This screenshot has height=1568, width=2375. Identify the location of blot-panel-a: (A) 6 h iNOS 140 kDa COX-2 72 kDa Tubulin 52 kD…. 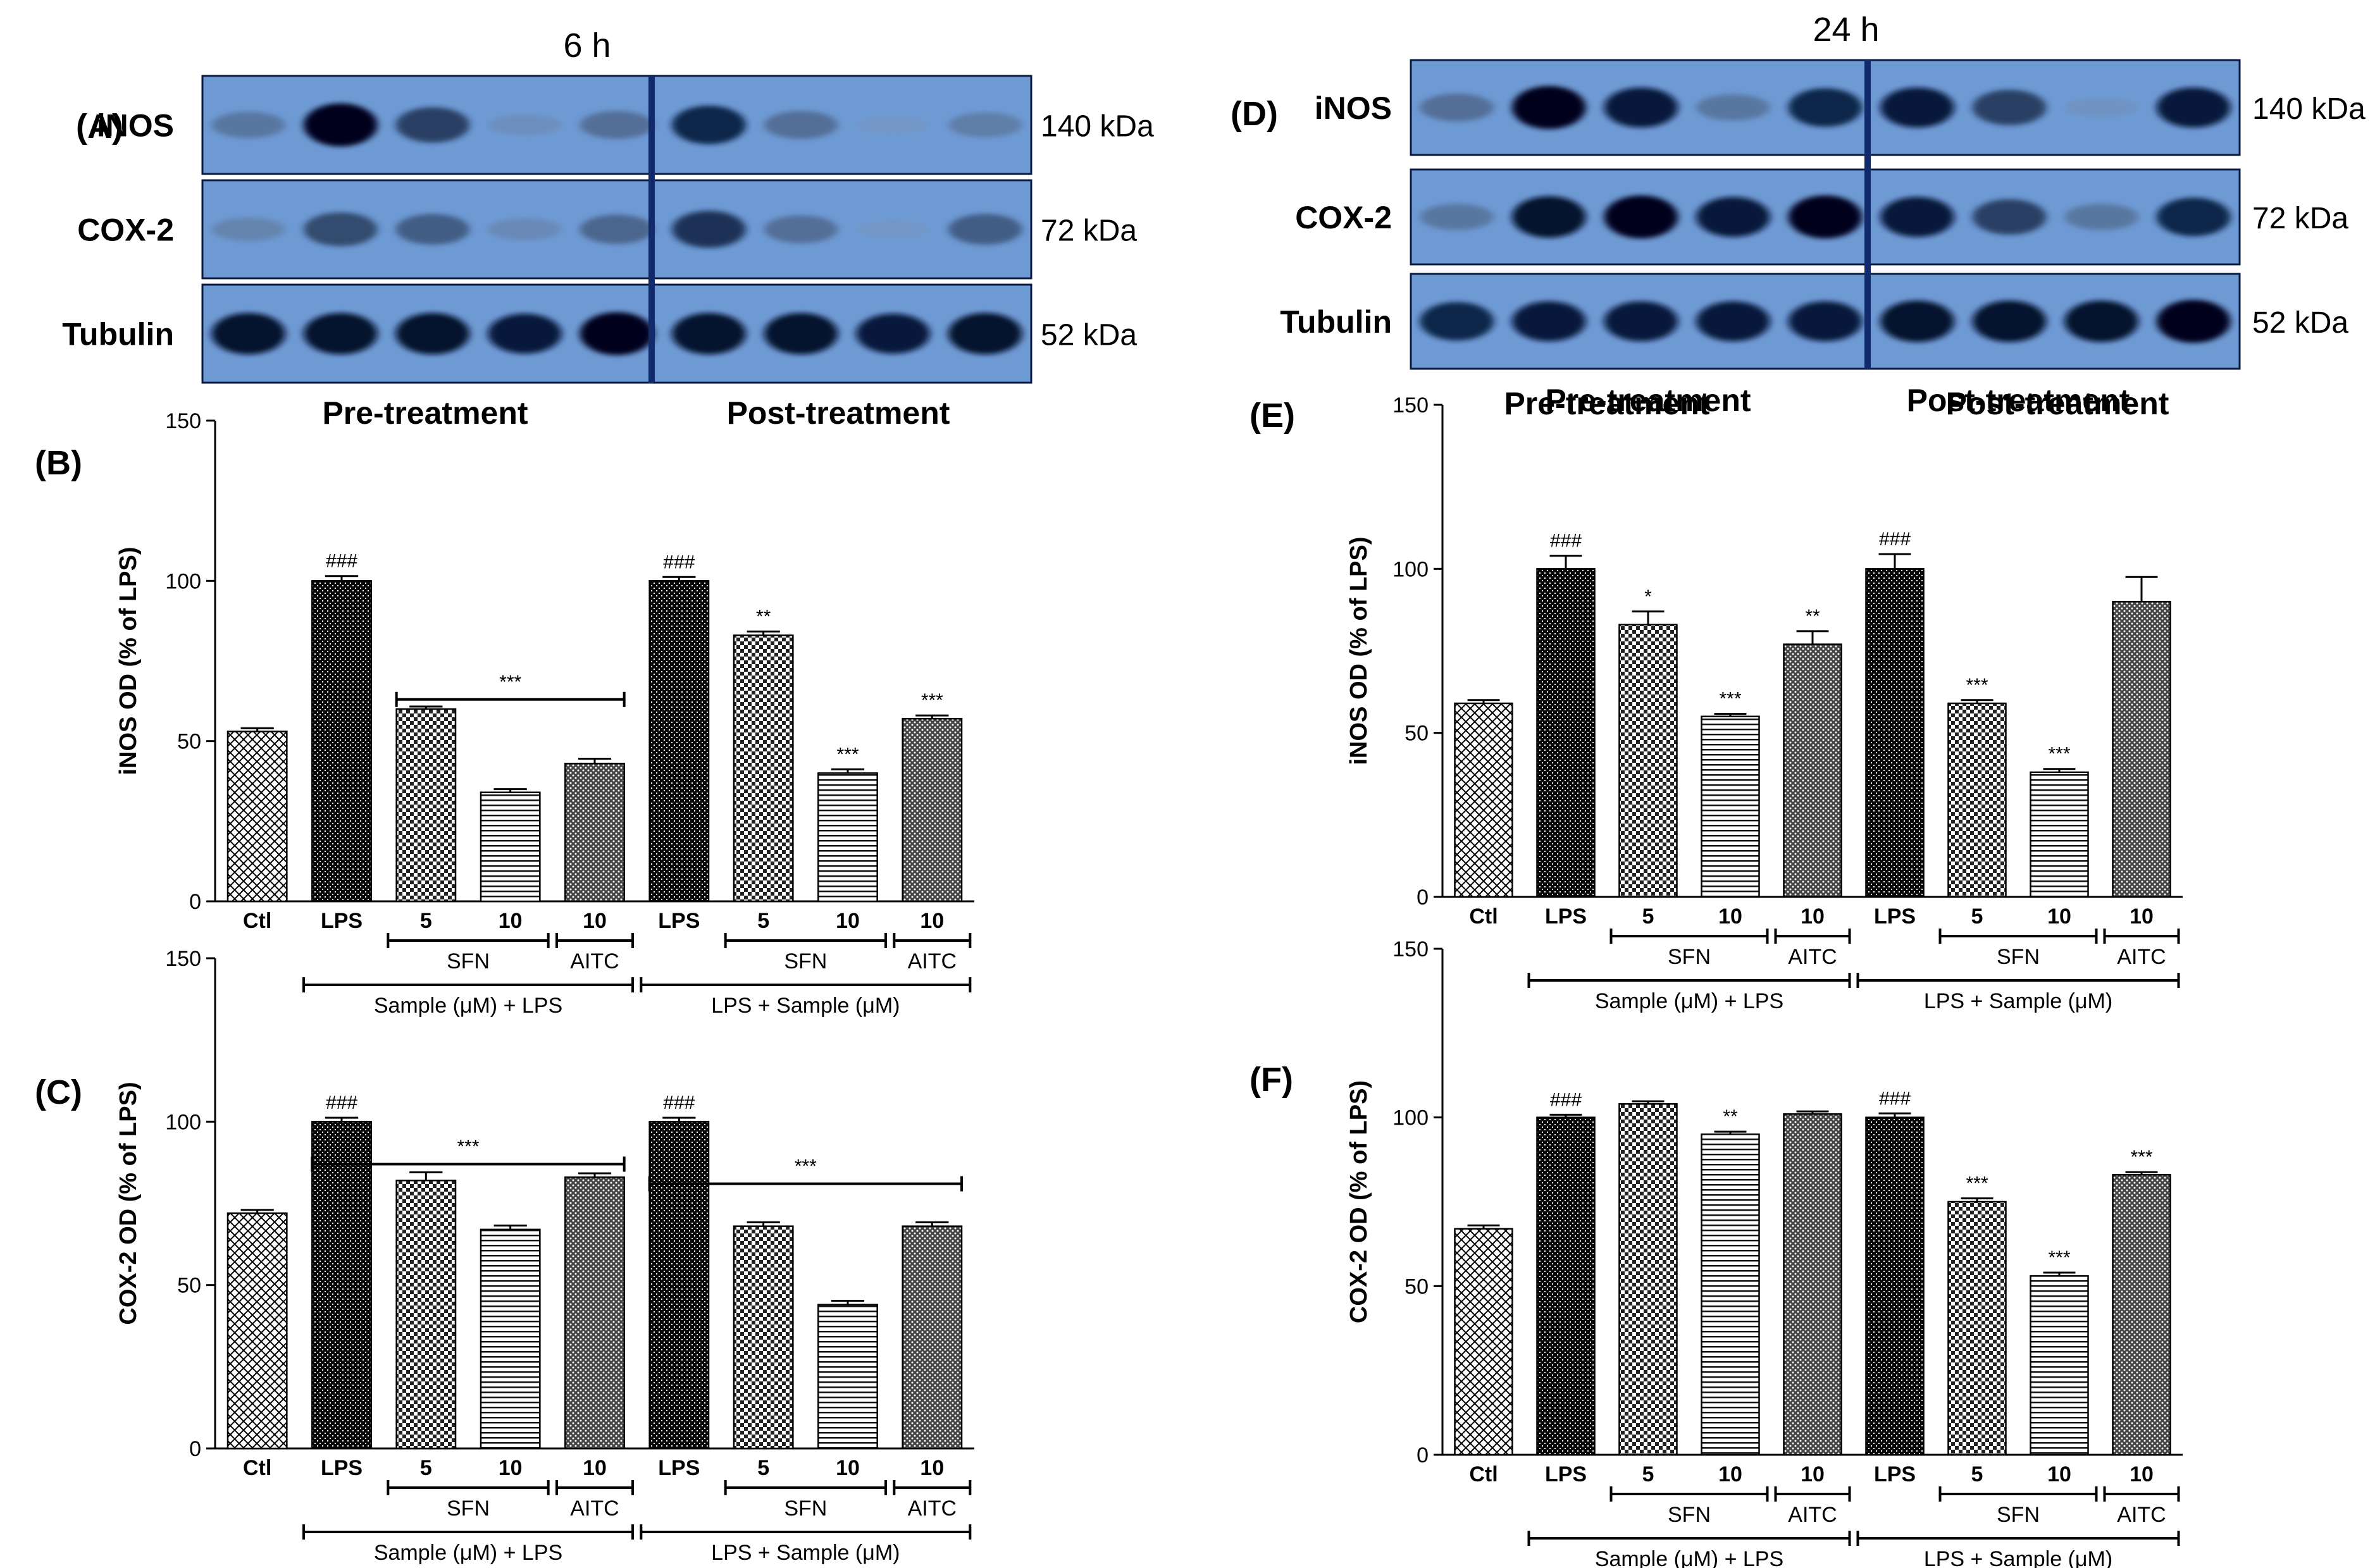
(608, 229).